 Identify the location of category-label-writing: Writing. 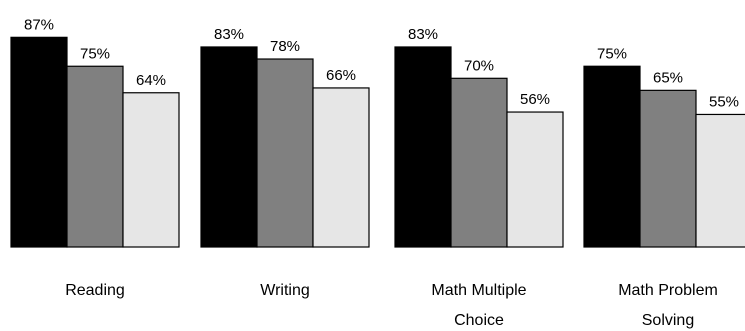
(285, 290).